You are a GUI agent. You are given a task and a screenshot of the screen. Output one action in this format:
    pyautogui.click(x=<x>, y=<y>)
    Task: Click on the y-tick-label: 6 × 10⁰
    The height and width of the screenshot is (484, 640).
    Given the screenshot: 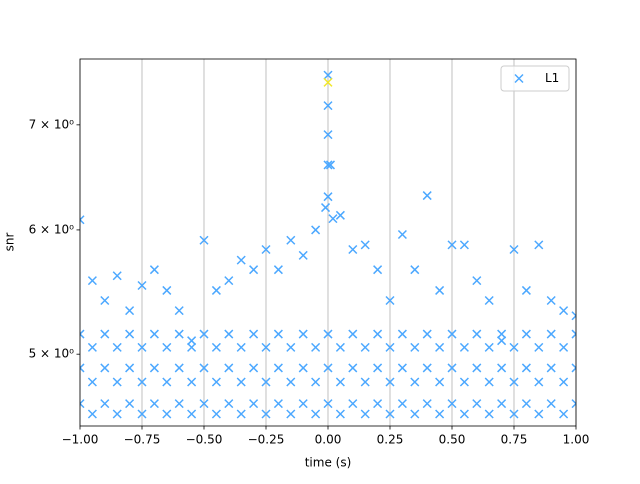 What is the action you would take?
    pyautogui.click(x=52, y=229)
    